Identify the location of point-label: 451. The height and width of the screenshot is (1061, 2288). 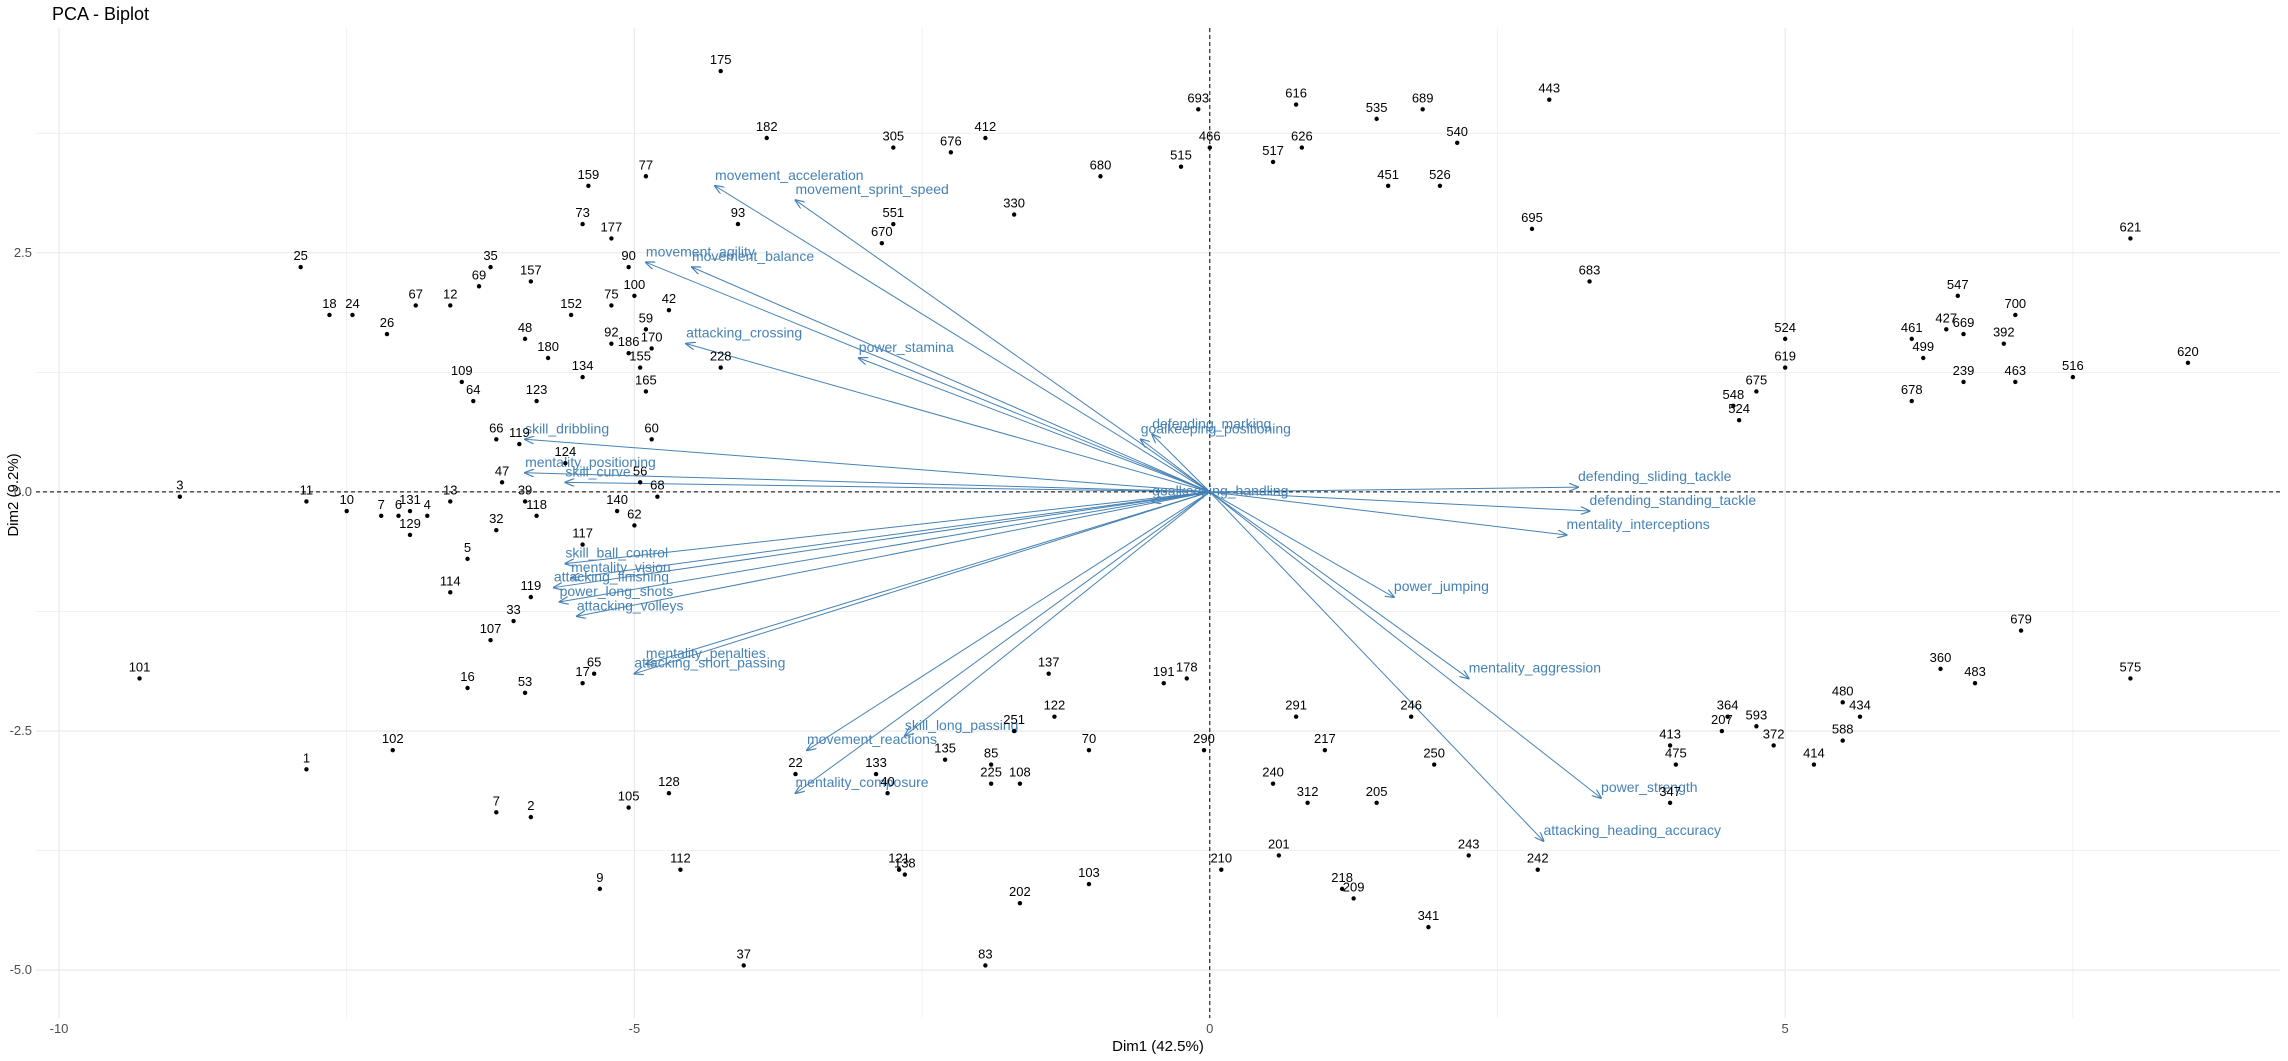
(1388, 174).